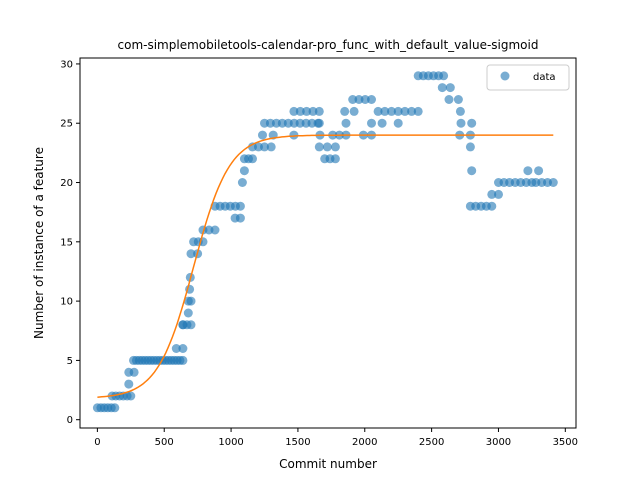 The image size is (640, 480). Describe the element at coordinates (66, 302) in the screenshot. I see `y-tick-label: 10` at that location.